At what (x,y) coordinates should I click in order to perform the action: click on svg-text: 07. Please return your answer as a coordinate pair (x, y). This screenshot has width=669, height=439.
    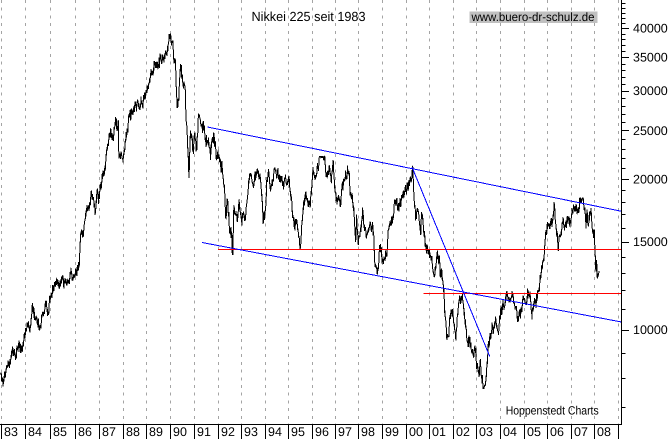
    Looking at the image, I should click on (581, 432).